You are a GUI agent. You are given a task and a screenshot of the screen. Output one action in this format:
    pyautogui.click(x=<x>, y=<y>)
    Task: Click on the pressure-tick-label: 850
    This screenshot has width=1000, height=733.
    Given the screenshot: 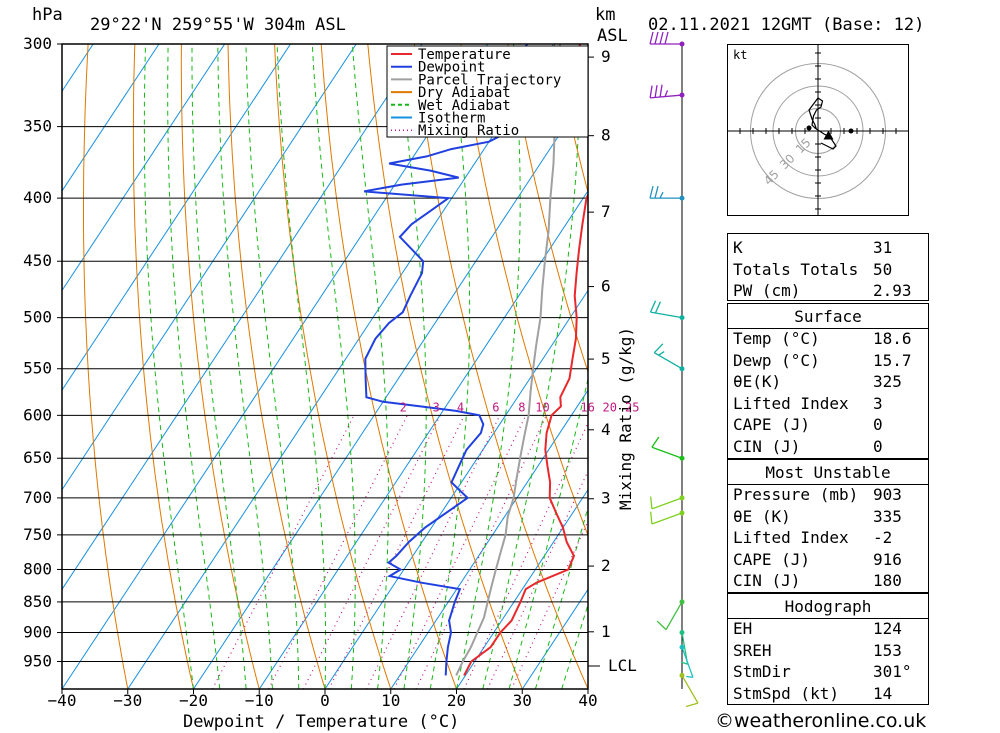 What is the action you would take?
    pyautogui.click(x=37, y=601)
    